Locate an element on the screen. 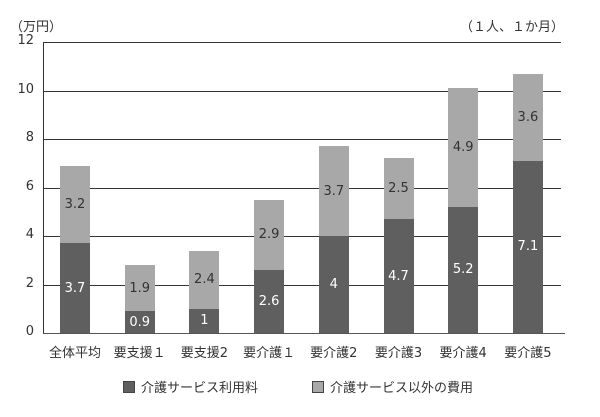 The height and width of the screenshot is (417, 600). x-tick-label: 全体平均 is located at coordinates (74, 353).